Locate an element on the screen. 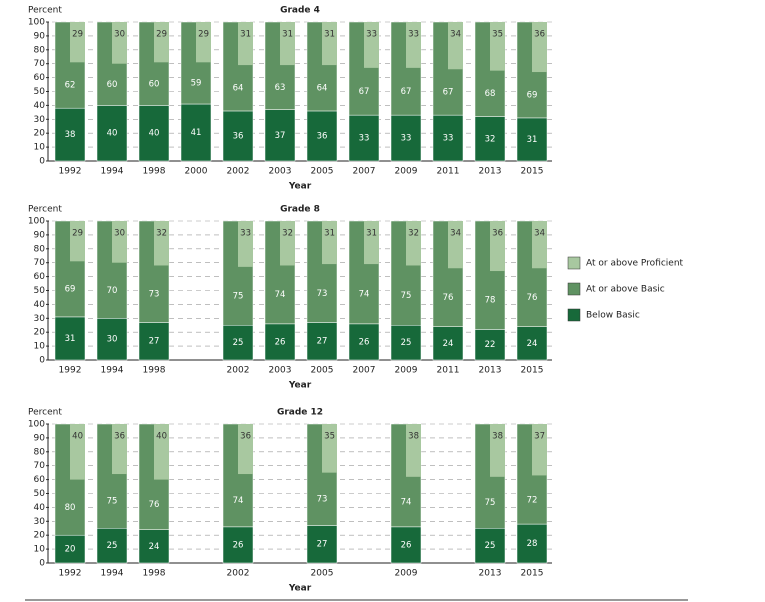  data-label: 20 is located at coordinates (70, 550).